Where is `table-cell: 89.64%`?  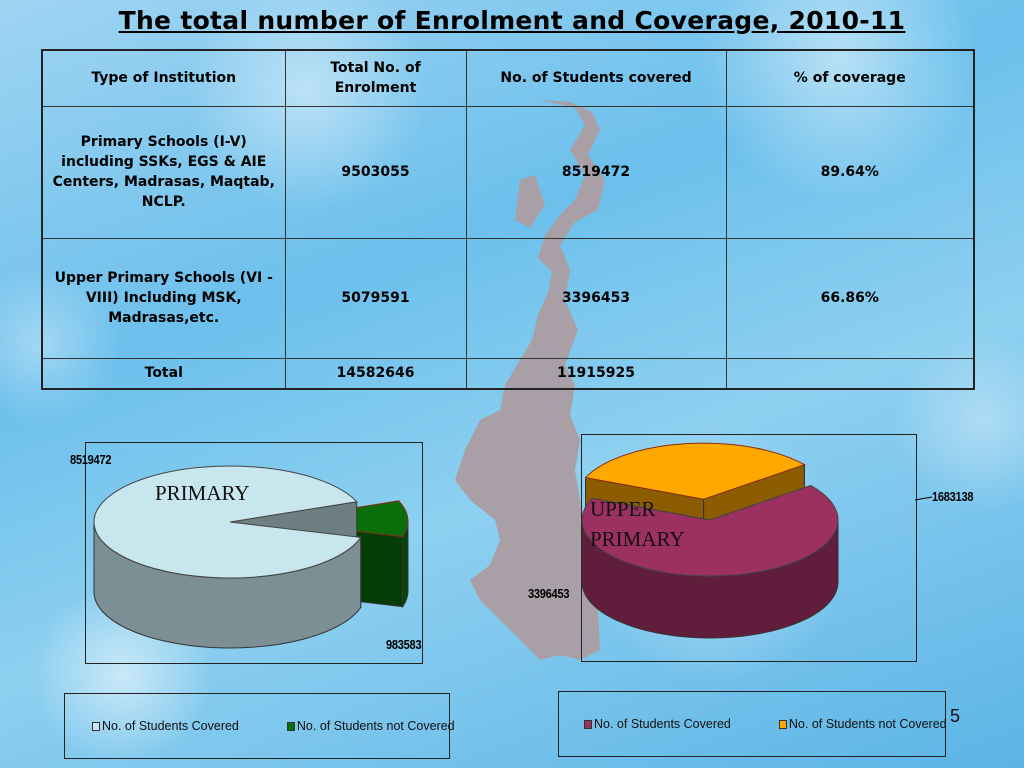 table-cell: 89.64% is located at coordinates (850, 172).